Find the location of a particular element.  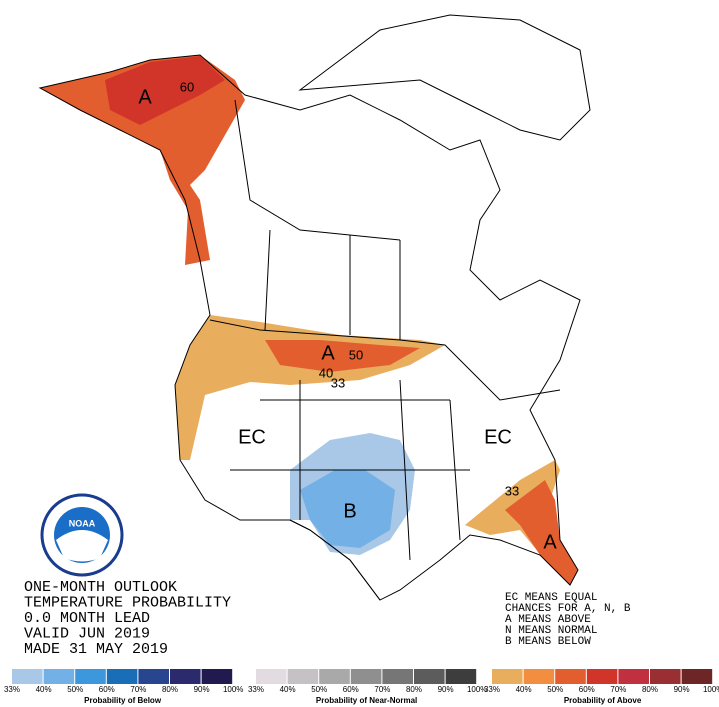

title-line: TEMPERATURE PROBABILITY is located at coordinates (127, 602).